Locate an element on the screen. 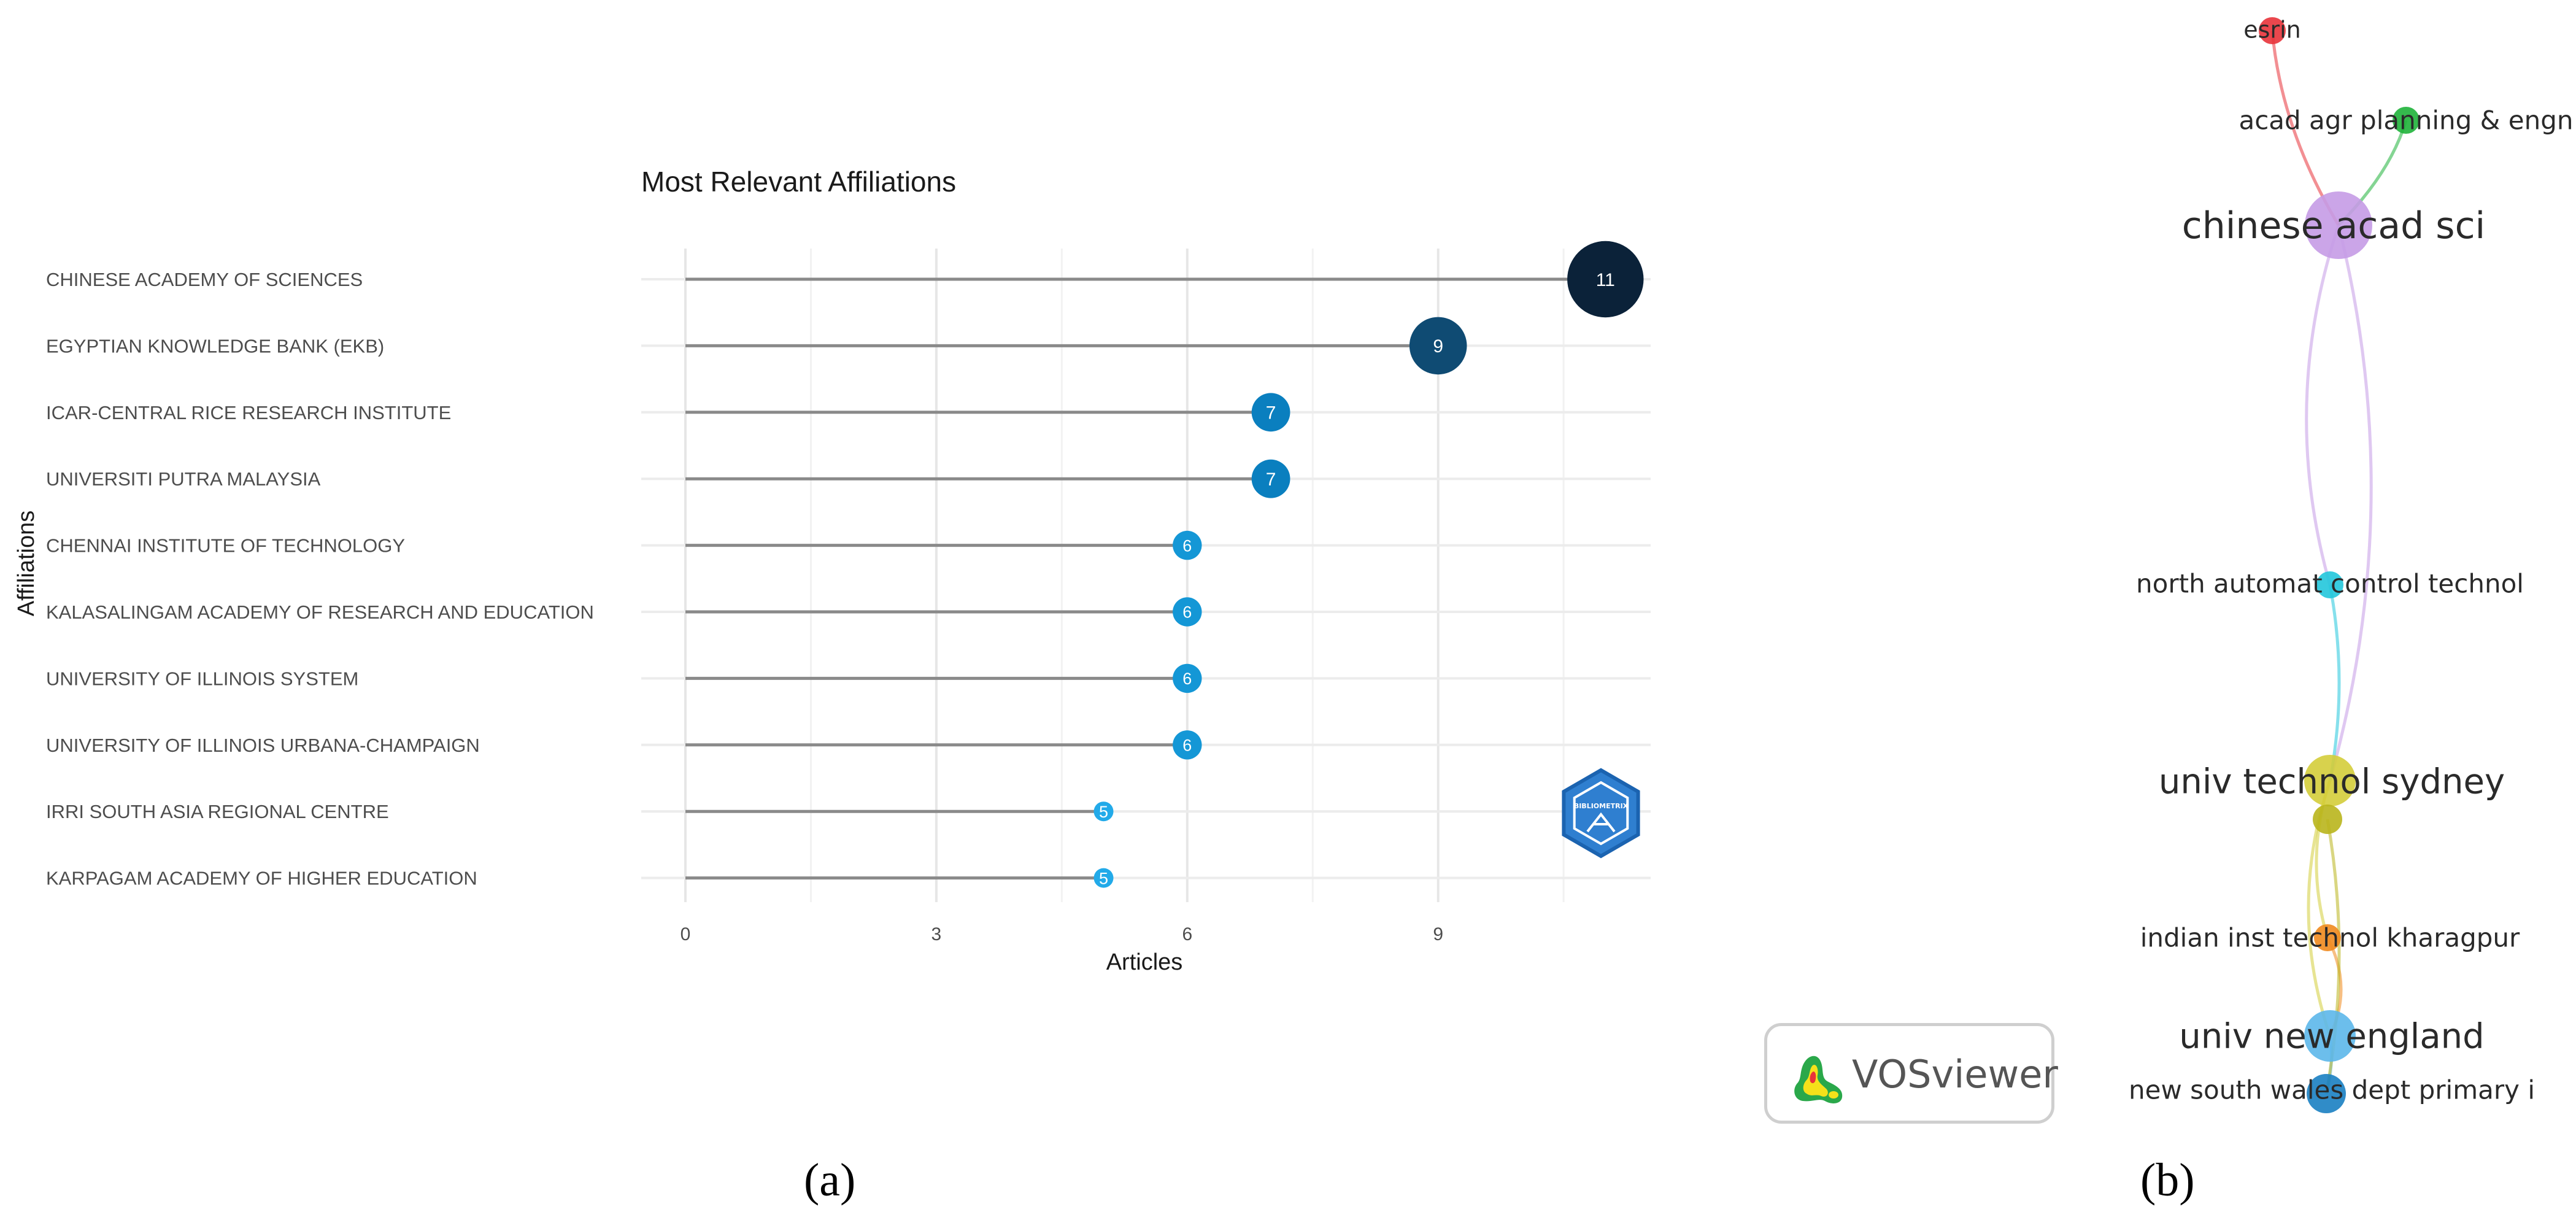 This screenshot has height=1228, width=2576. panel-label-b: (b) is located at coordinates (2167, 1180).